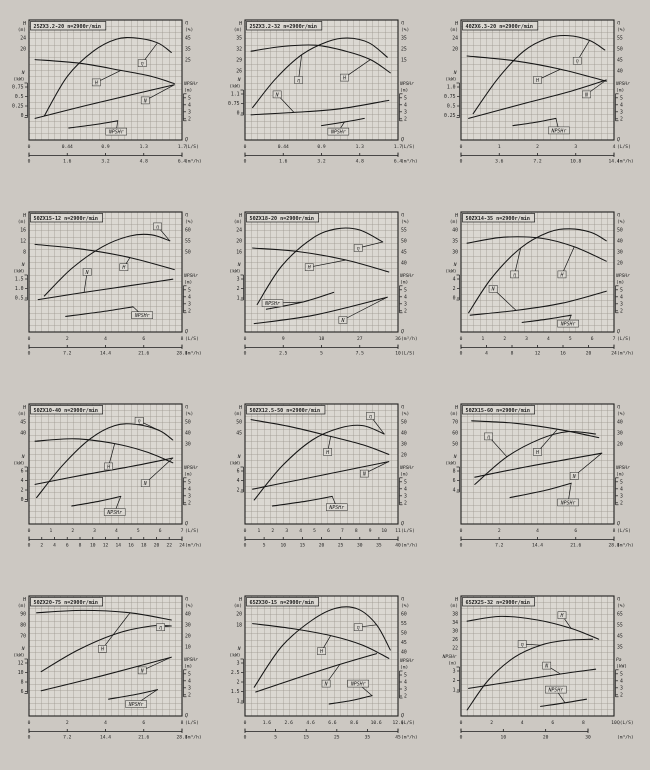 The height and width of the screenshot is (770, 650). What do you see at coordinates (620, 626) in the screenshot?
I see `right-top-tick: 55` at bounding box center [620, 626].